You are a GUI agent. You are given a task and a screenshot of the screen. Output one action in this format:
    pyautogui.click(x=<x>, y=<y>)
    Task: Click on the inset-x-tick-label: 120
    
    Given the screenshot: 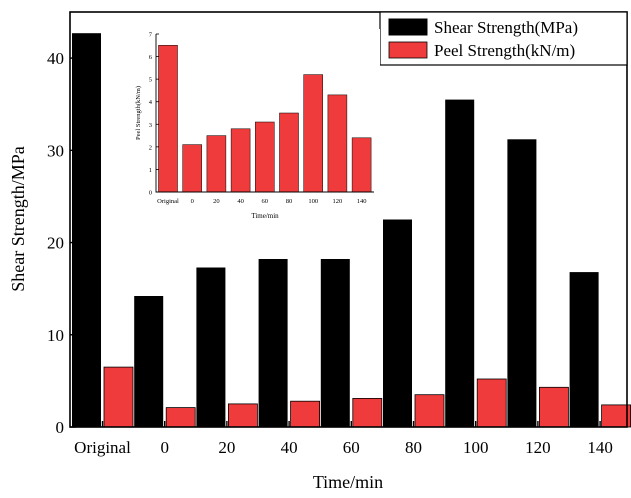 What is the action you would take?
    pyautogui.click(x=338, y=201)
    